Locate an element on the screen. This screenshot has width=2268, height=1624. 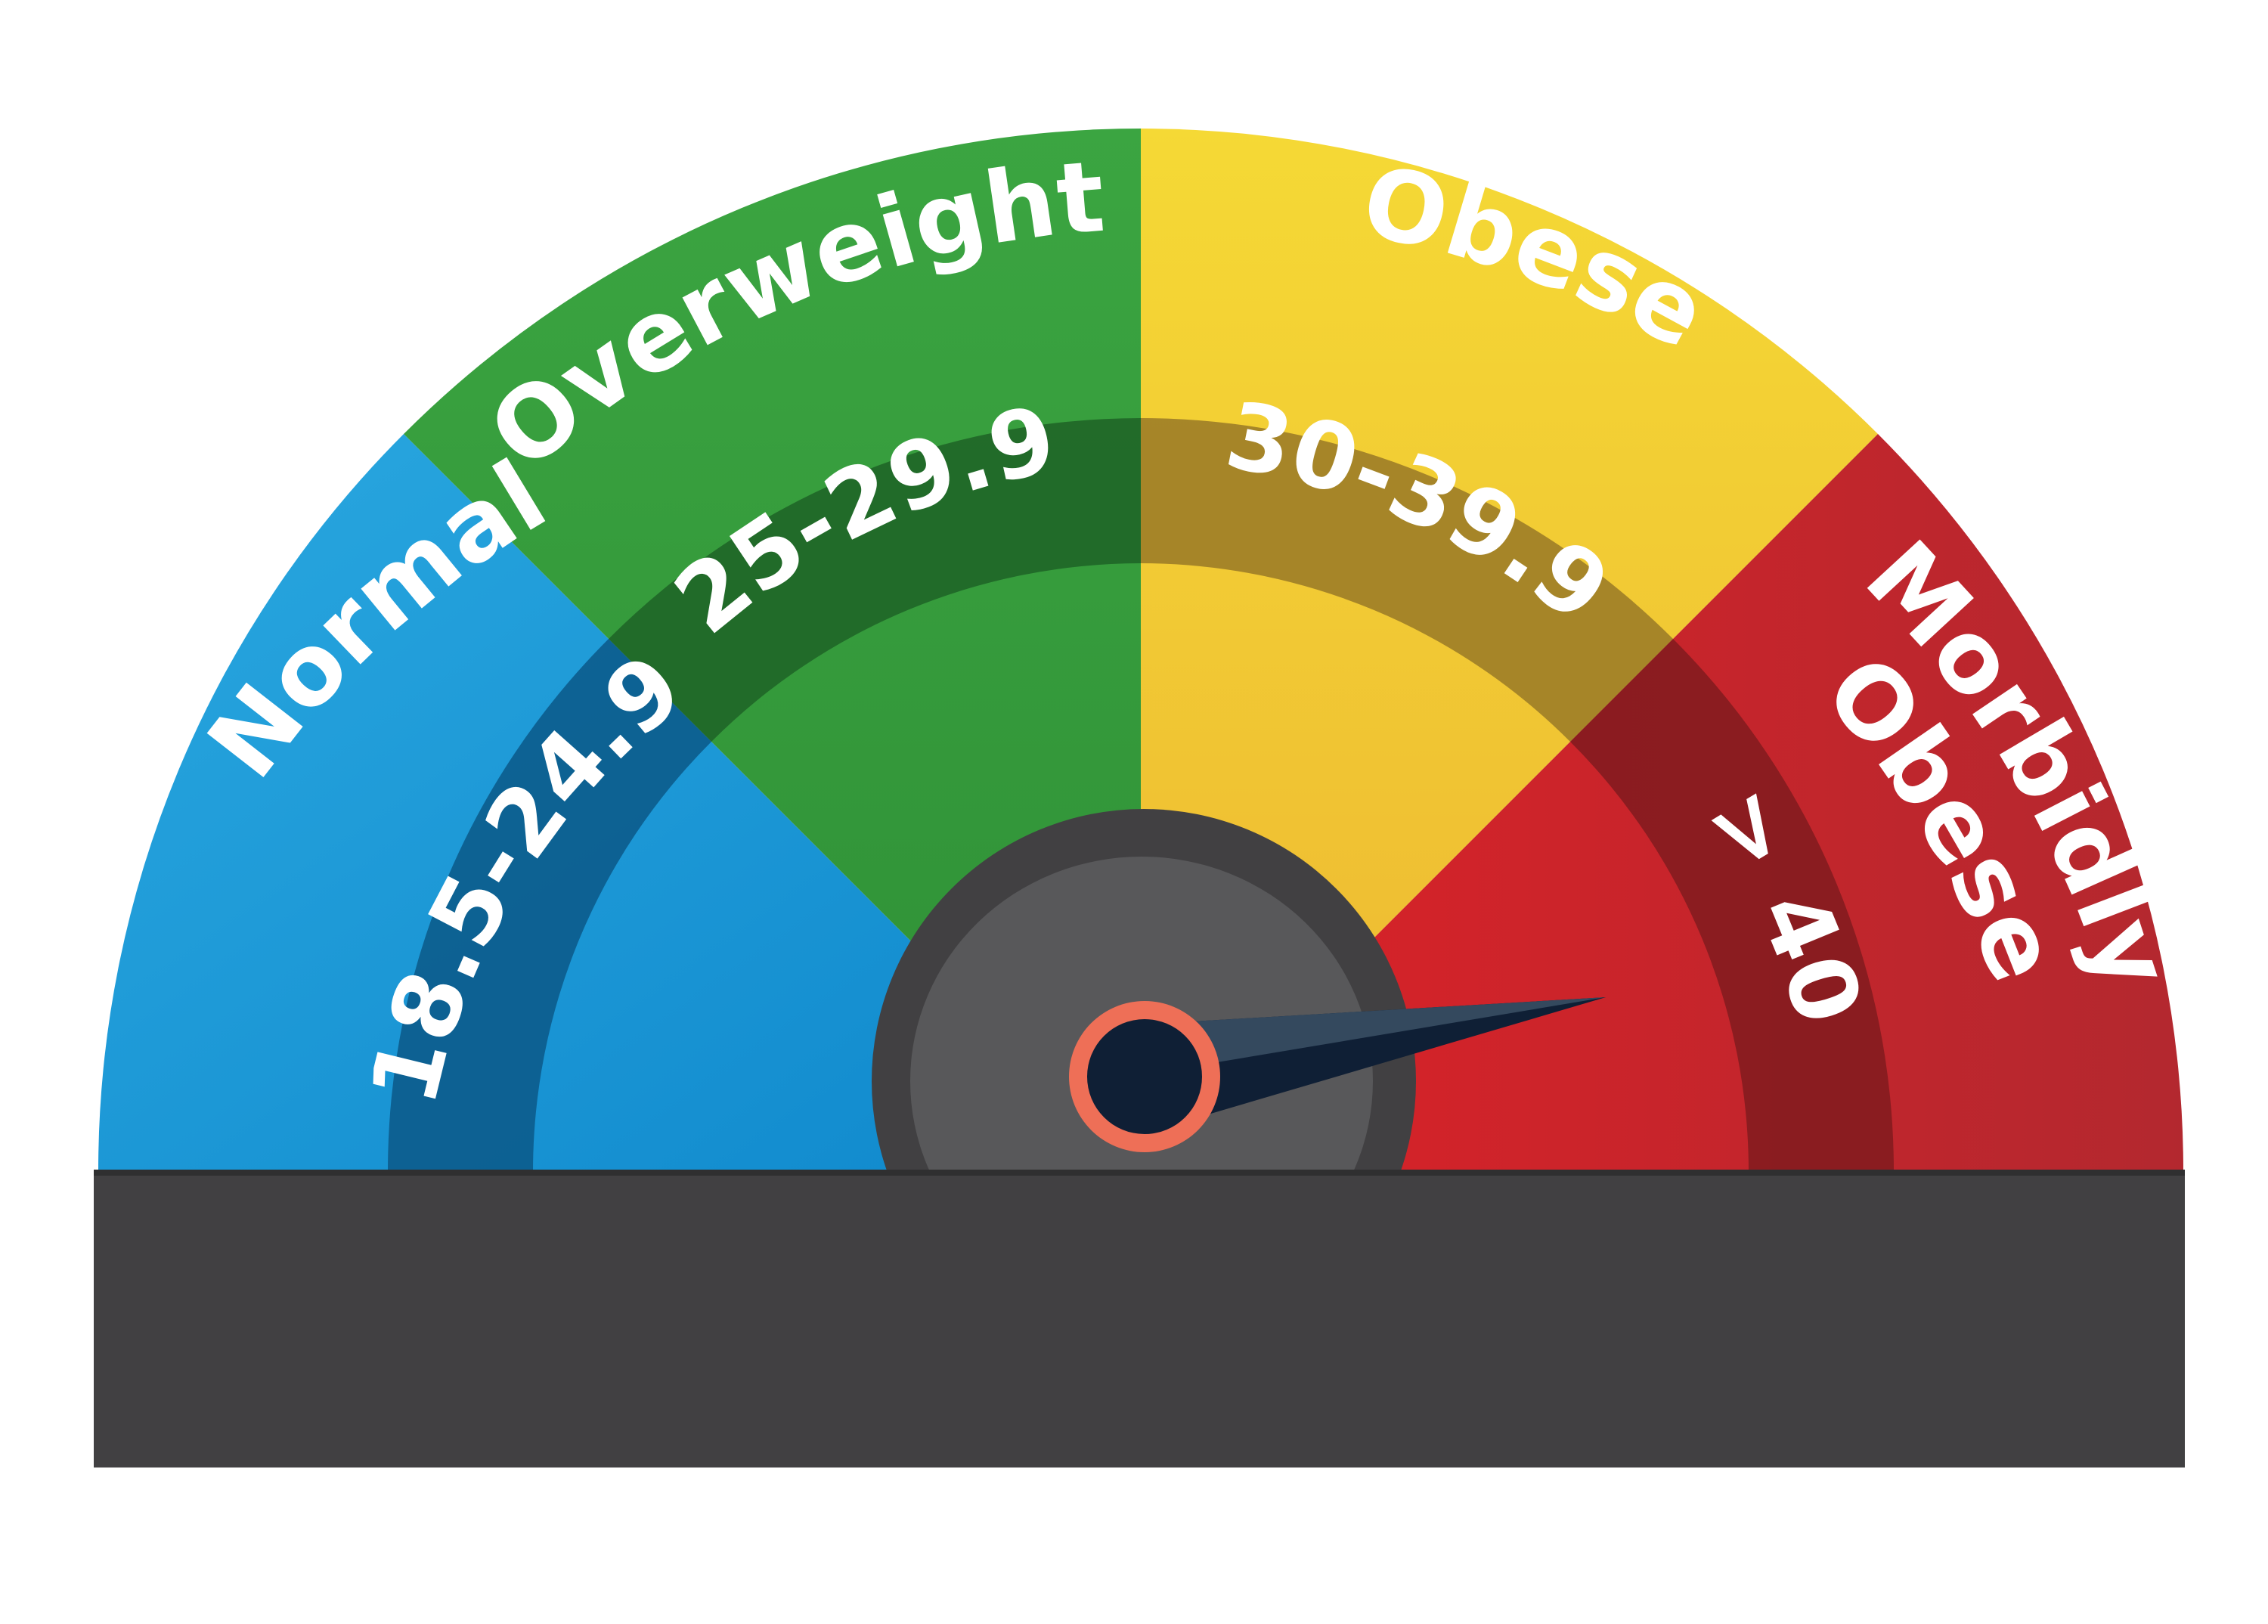
gauge-needle is located at coordinates (1337, 1074).